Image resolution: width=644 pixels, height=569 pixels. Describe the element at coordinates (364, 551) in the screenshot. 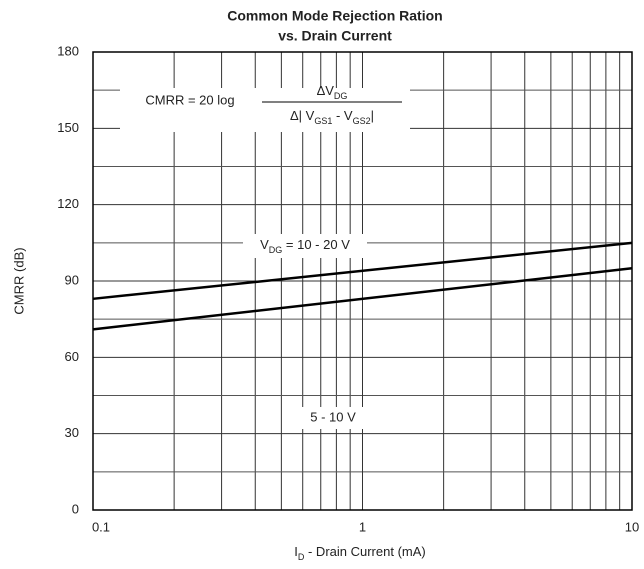

I see `x-axis-label-part: - Drain Current (mA)` at that location.